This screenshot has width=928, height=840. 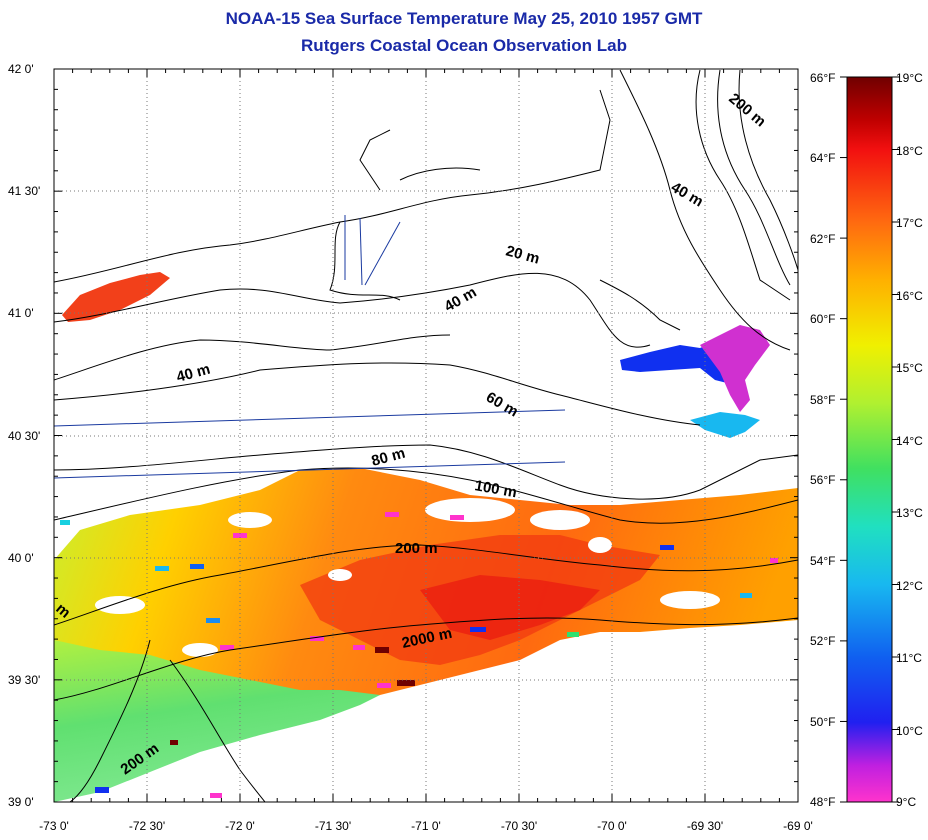 What do you see at coordinates (798, 826) in the screenshot?
I see `lon-tick-label: -69 0'` at bounding box center [798, 826].